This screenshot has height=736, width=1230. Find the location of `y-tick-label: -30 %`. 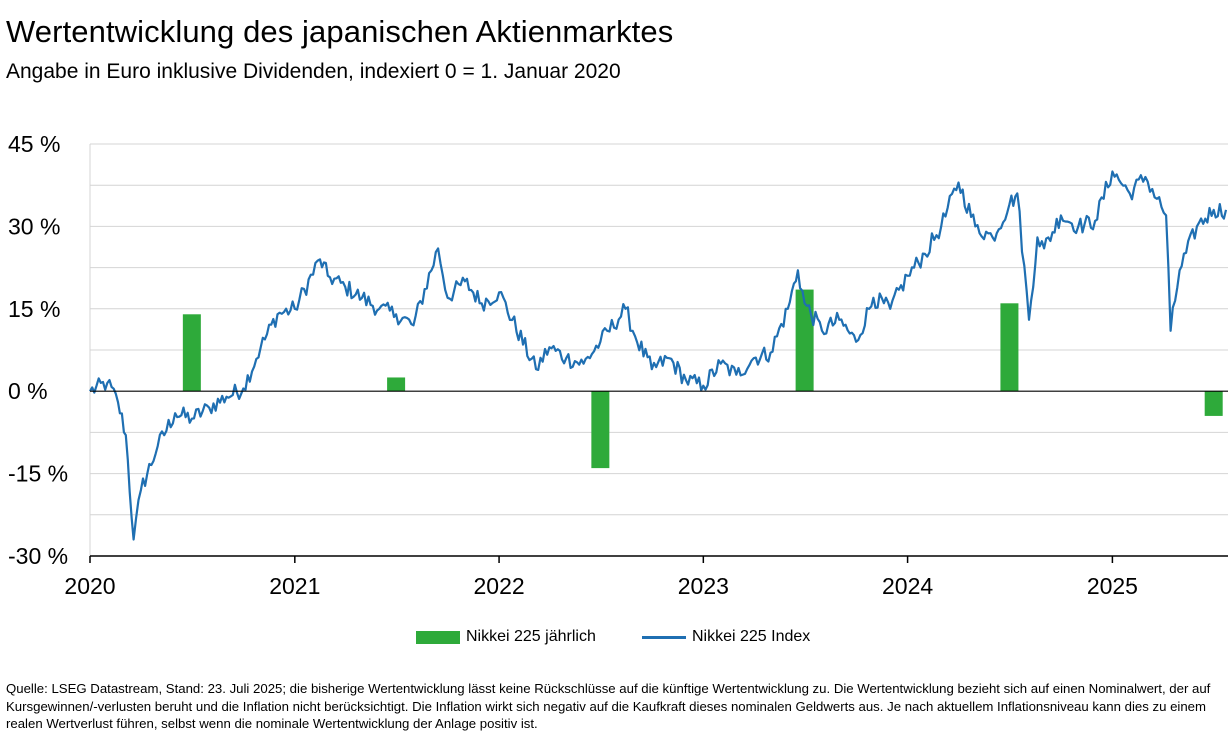

y-tick-label: -30 % is located at coordinates (38, 556).